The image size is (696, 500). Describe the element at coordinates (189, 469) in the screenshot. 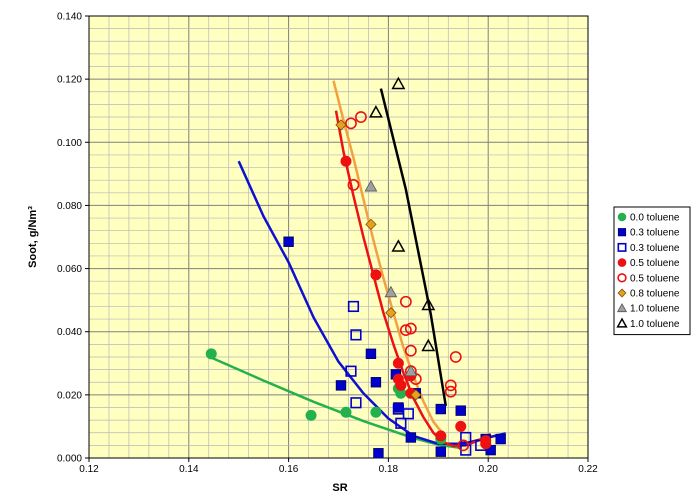

I see `x-tick-label: 0.14` at that location.